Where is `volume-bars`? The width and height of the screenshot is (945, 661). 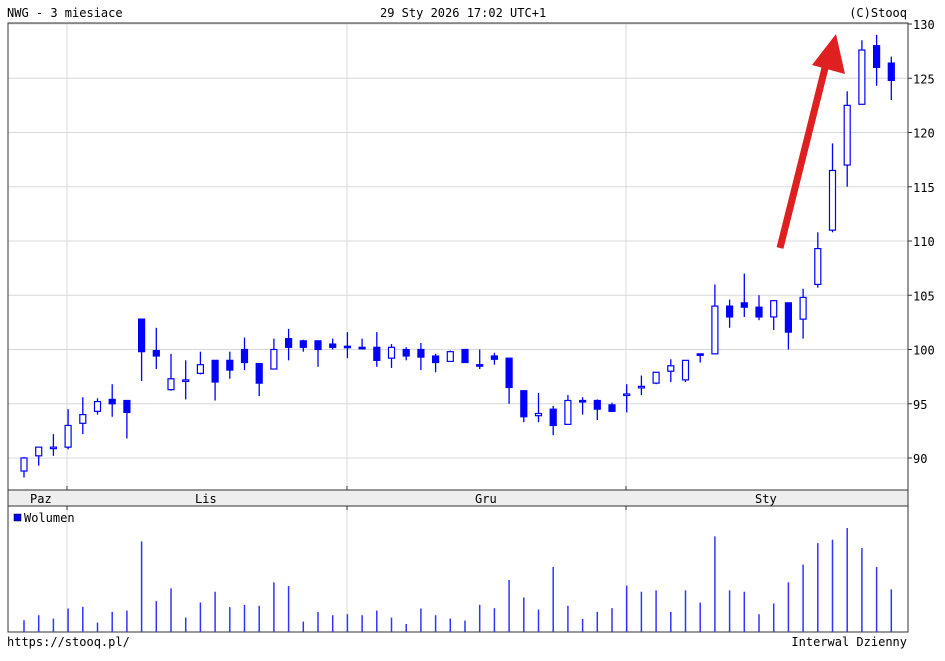 volume-bars is located at coordinates (458, 580).